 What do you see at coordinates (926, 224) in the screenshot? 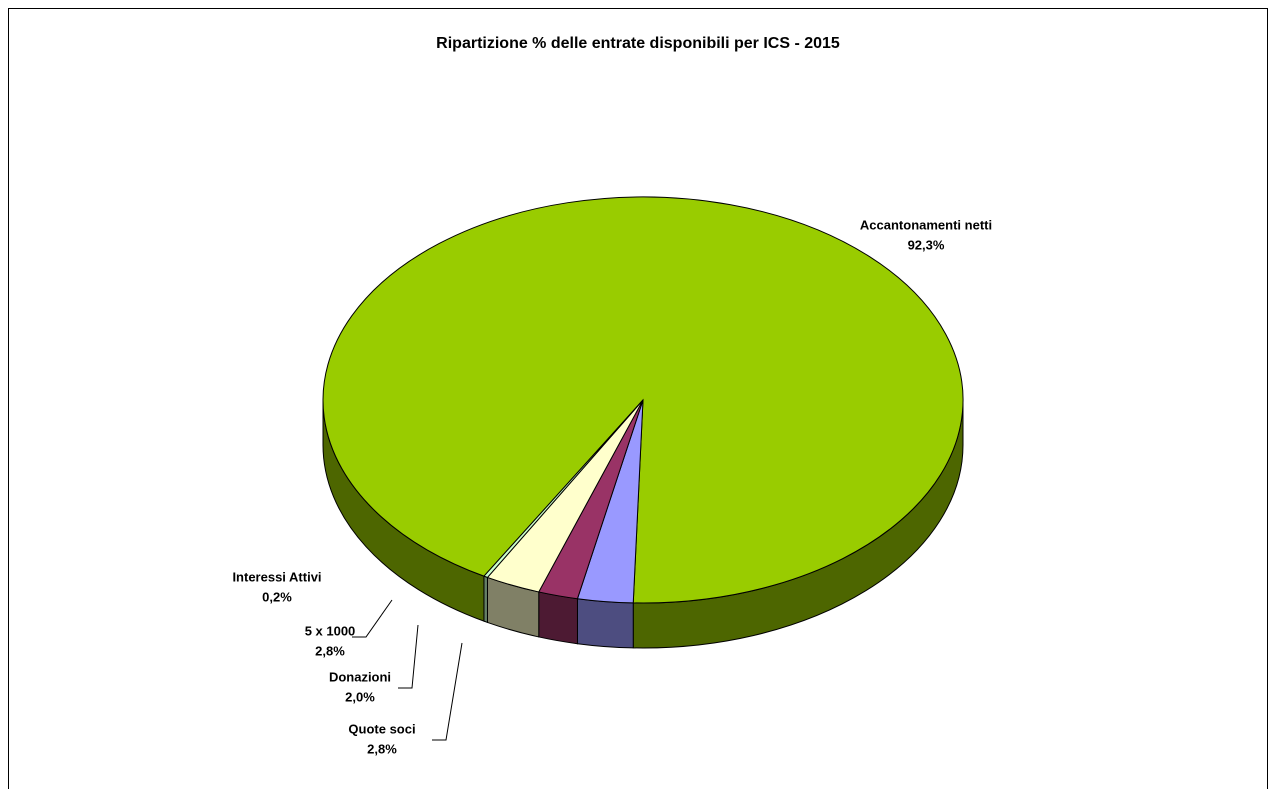
I see `slice-label: Accantonamenti netti` at bounding box center [926, 224].